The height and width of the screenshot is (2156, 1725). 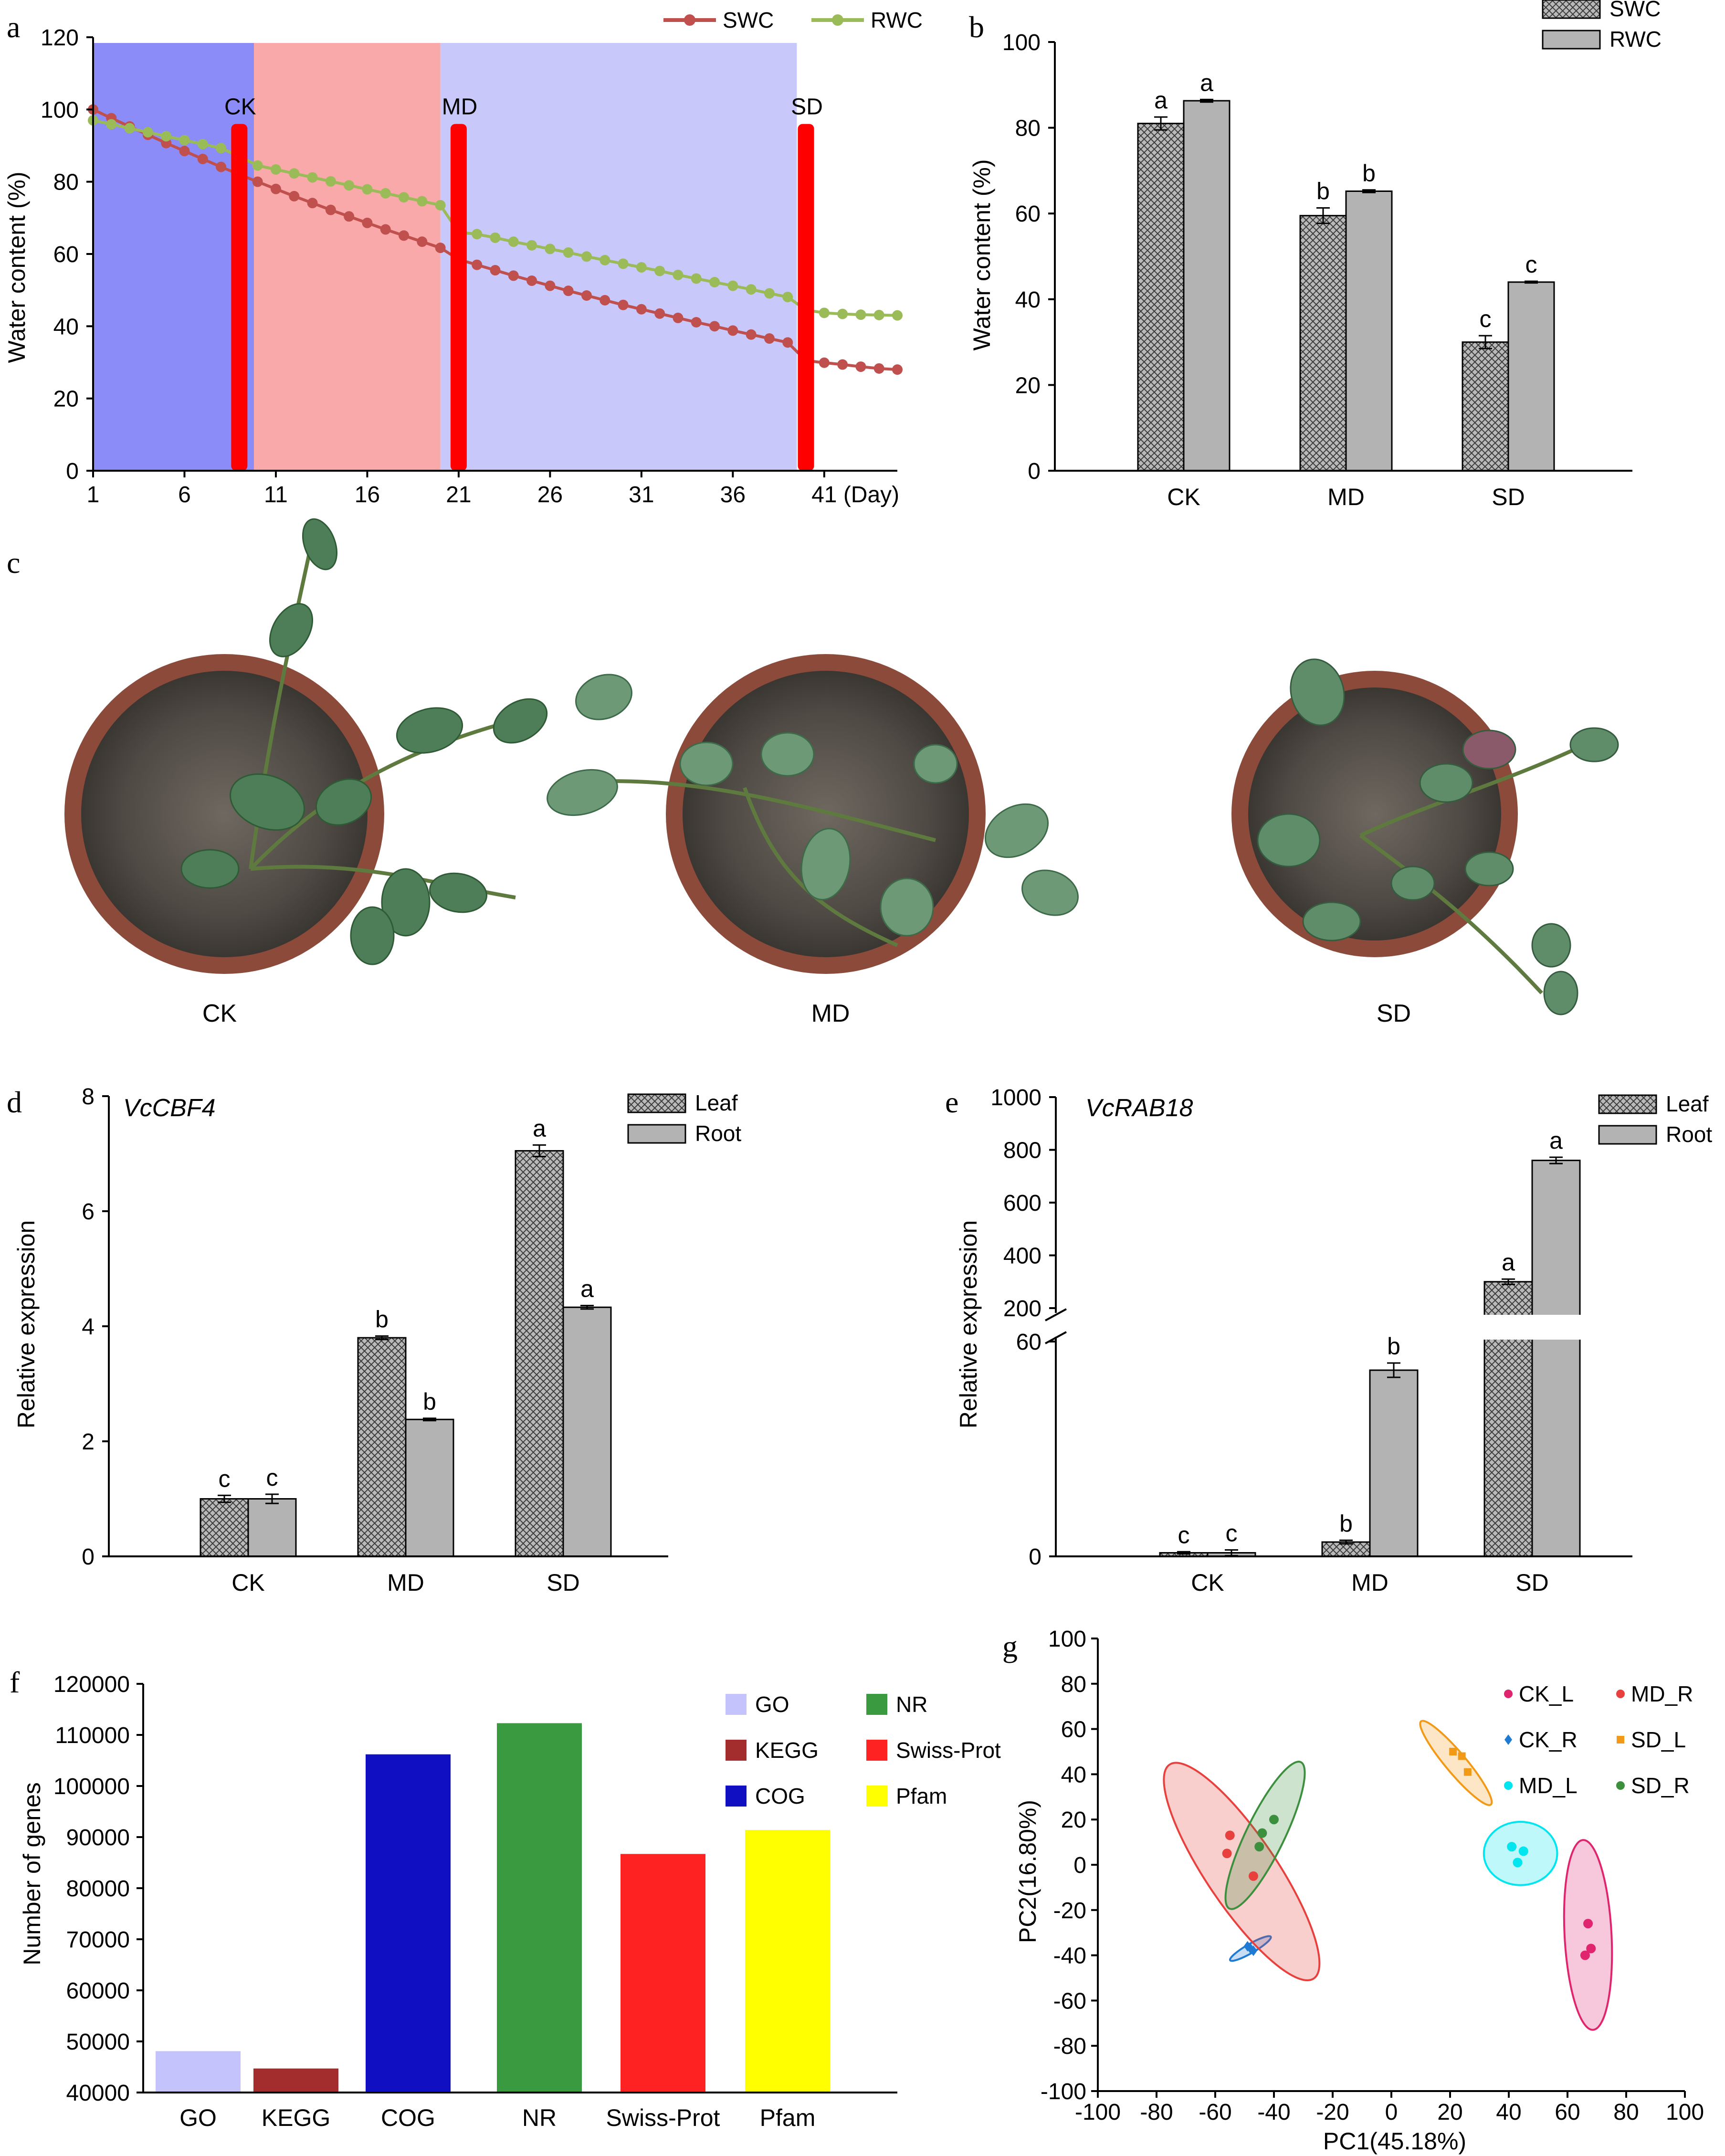 I want to click on d-xtick-label: SD, so click(x=563, y=1583).